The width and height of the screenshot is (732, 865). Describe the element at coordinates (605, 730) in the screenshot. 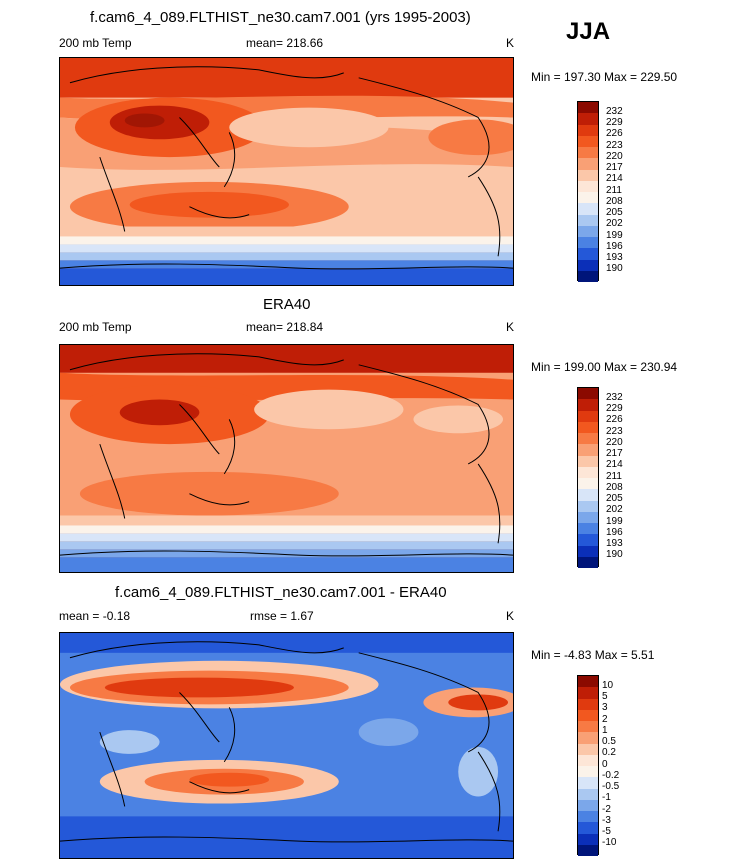

I see `colorbar-tick-label: 1` at that location.